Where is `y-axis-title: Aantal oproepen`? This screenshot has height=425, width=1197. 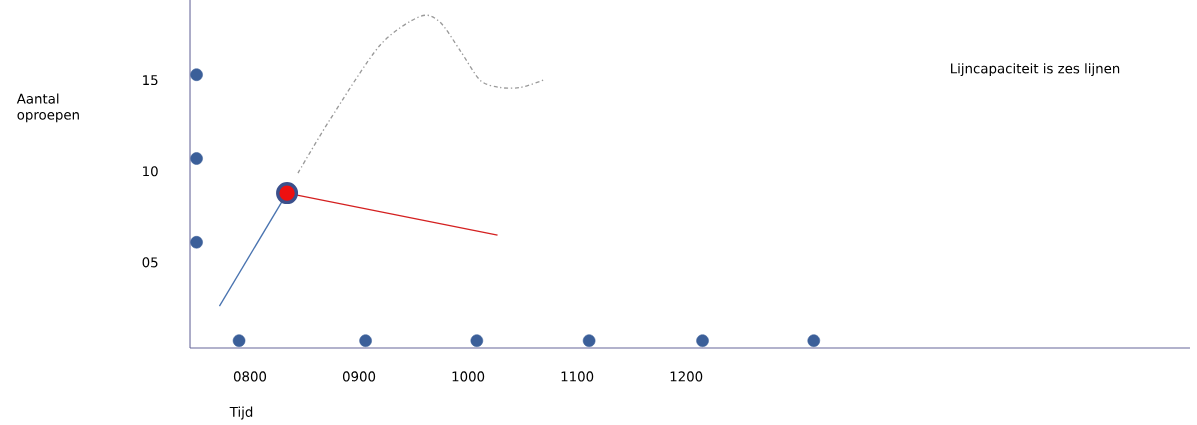 y-axis-title: Aantal oproepen is located at coordinates (47, 108).